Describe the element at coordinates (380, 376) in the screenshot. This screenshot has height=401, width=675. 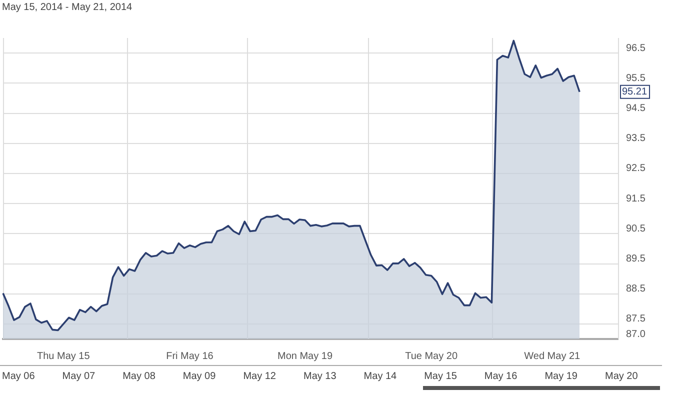
I see `text: May 14` at that location.